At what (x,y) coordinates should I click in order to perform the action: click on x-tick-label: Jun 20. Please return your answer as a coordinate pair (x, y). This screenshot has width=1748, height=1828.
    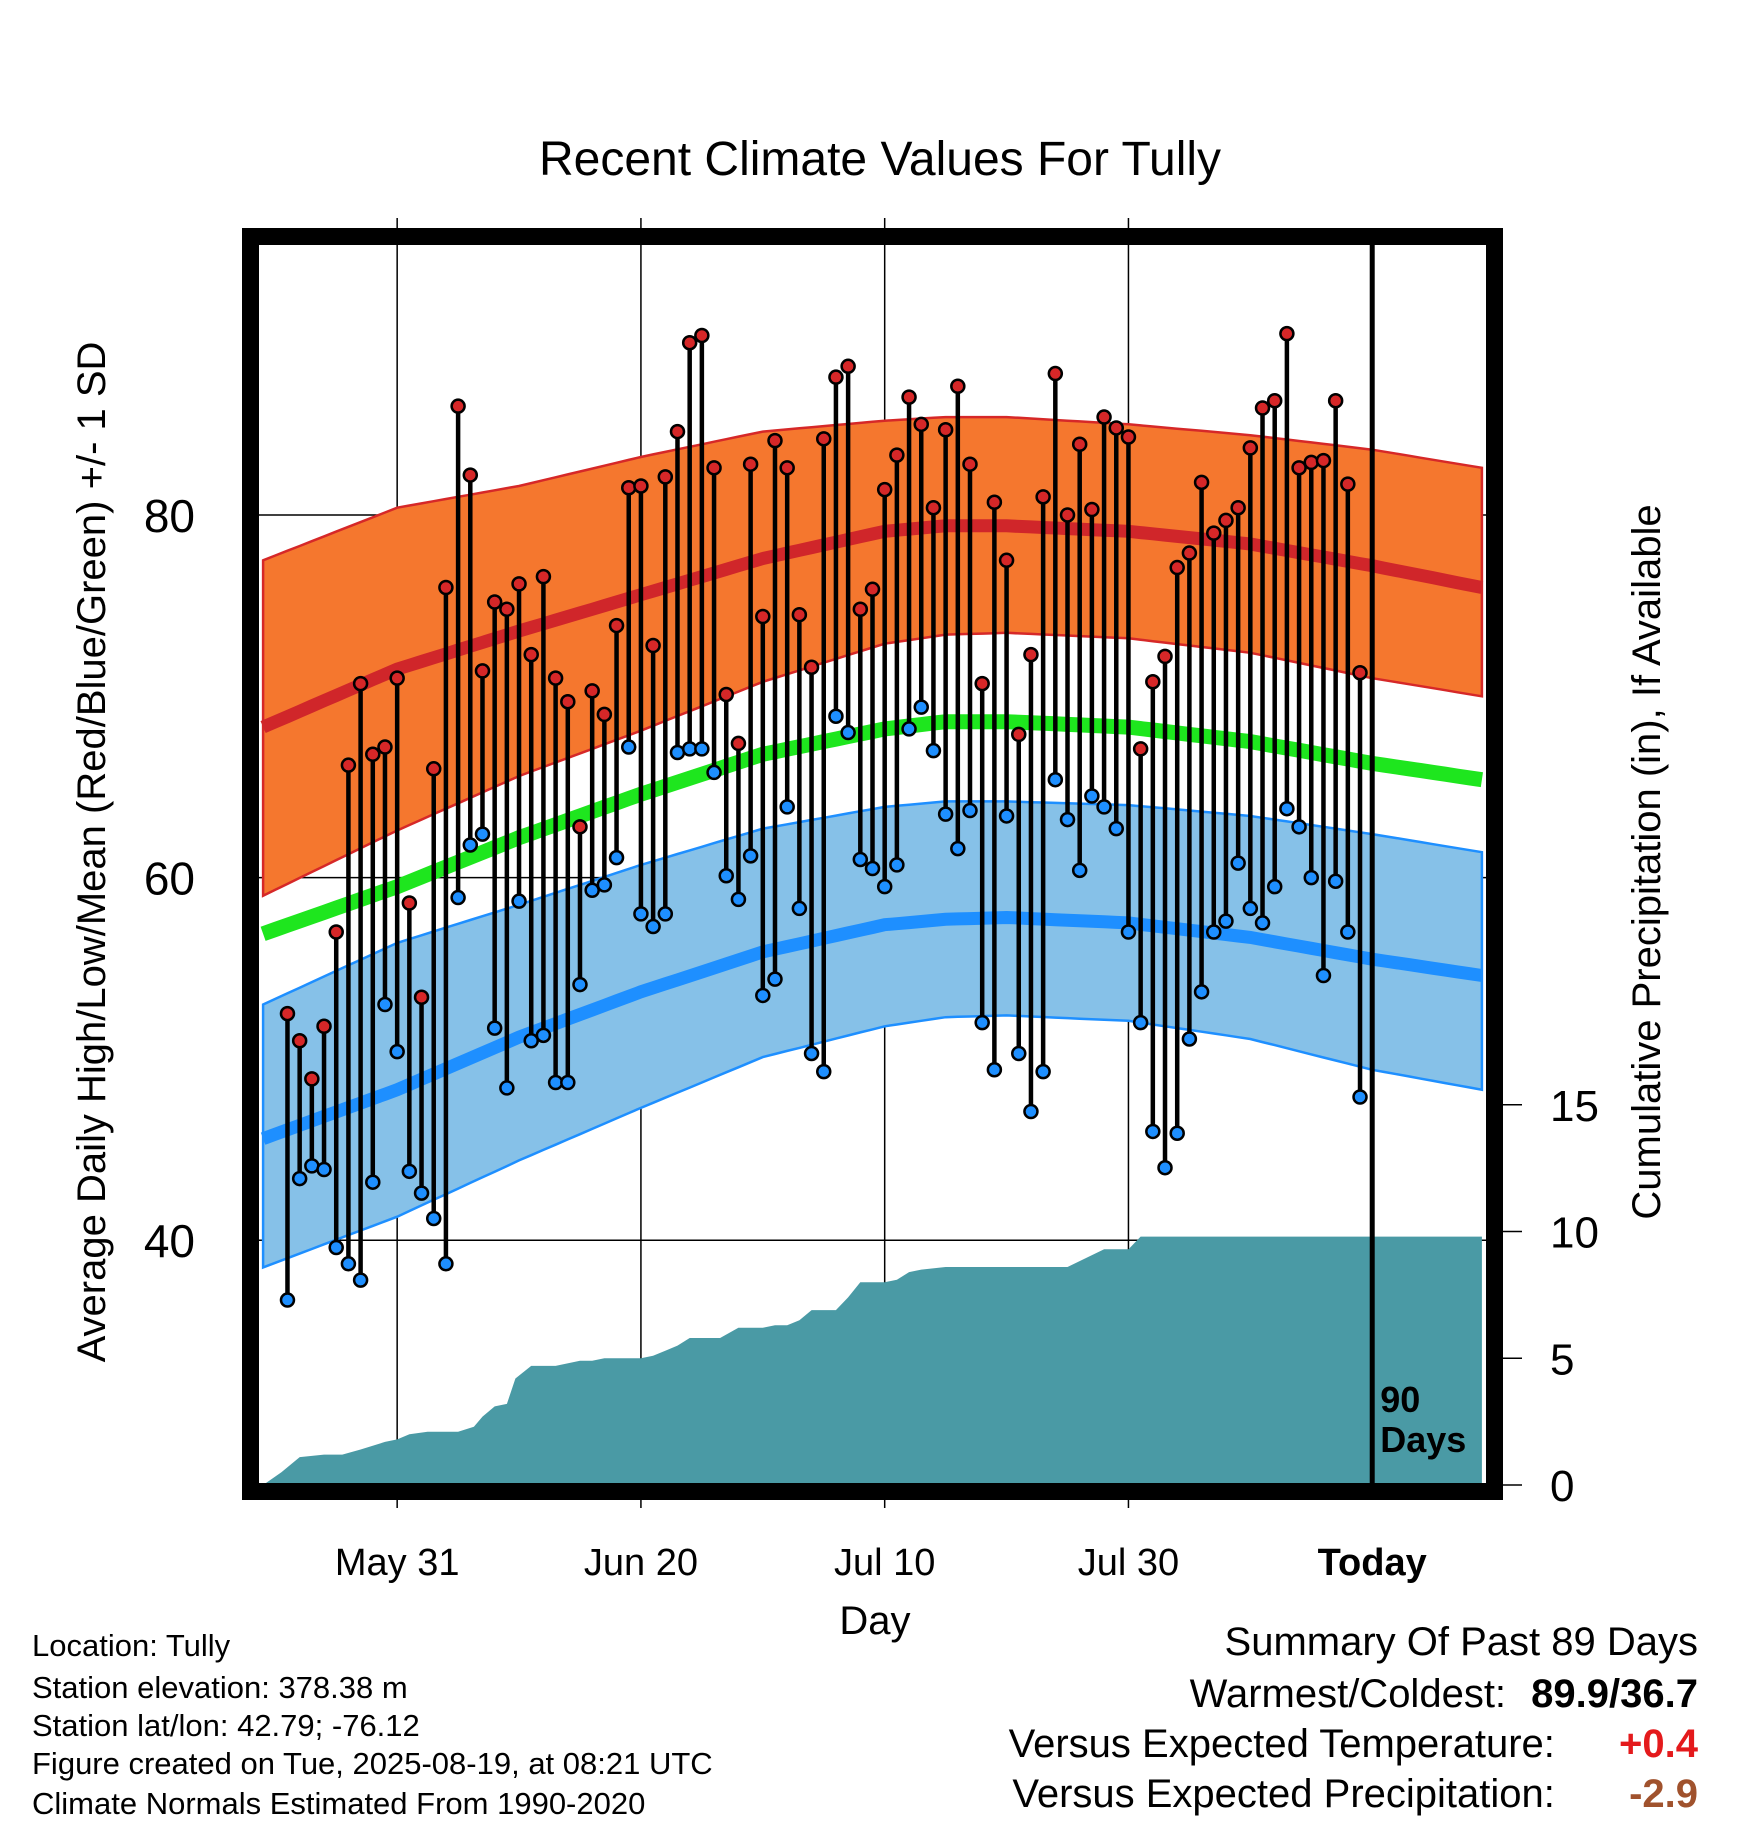
    Looking at the image, I should click on (641, 1563).